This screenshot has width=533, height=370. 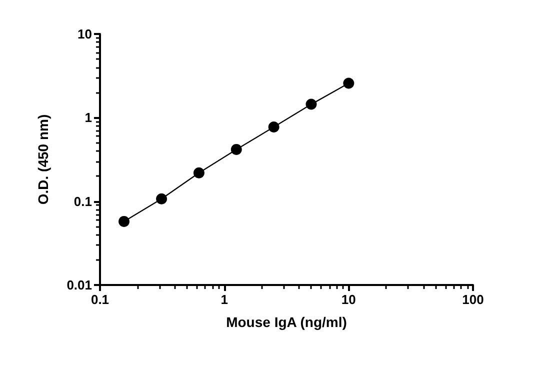 I want to click on x-tick-label: 1, so click(x=224, y=299).